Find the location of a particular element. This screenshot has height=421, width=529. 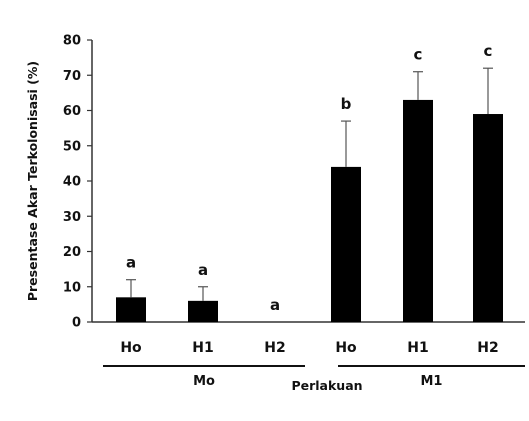

y-tick-label: 20 is located at coordinates (72, 252).